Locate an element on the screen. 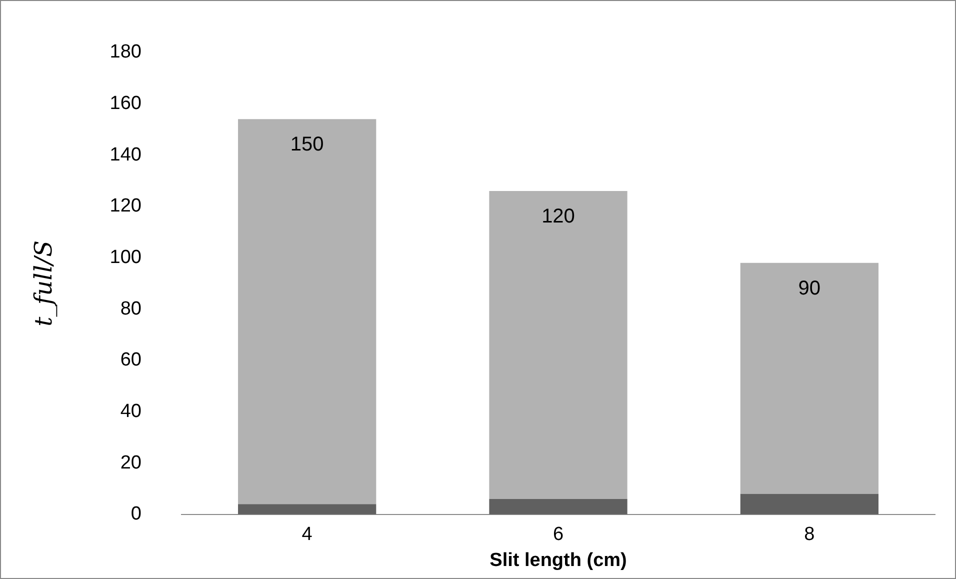 Image resolution: width=956 pixels, height=579 pixels. y-tick-label: 40 is located at coordinates (131, 411).